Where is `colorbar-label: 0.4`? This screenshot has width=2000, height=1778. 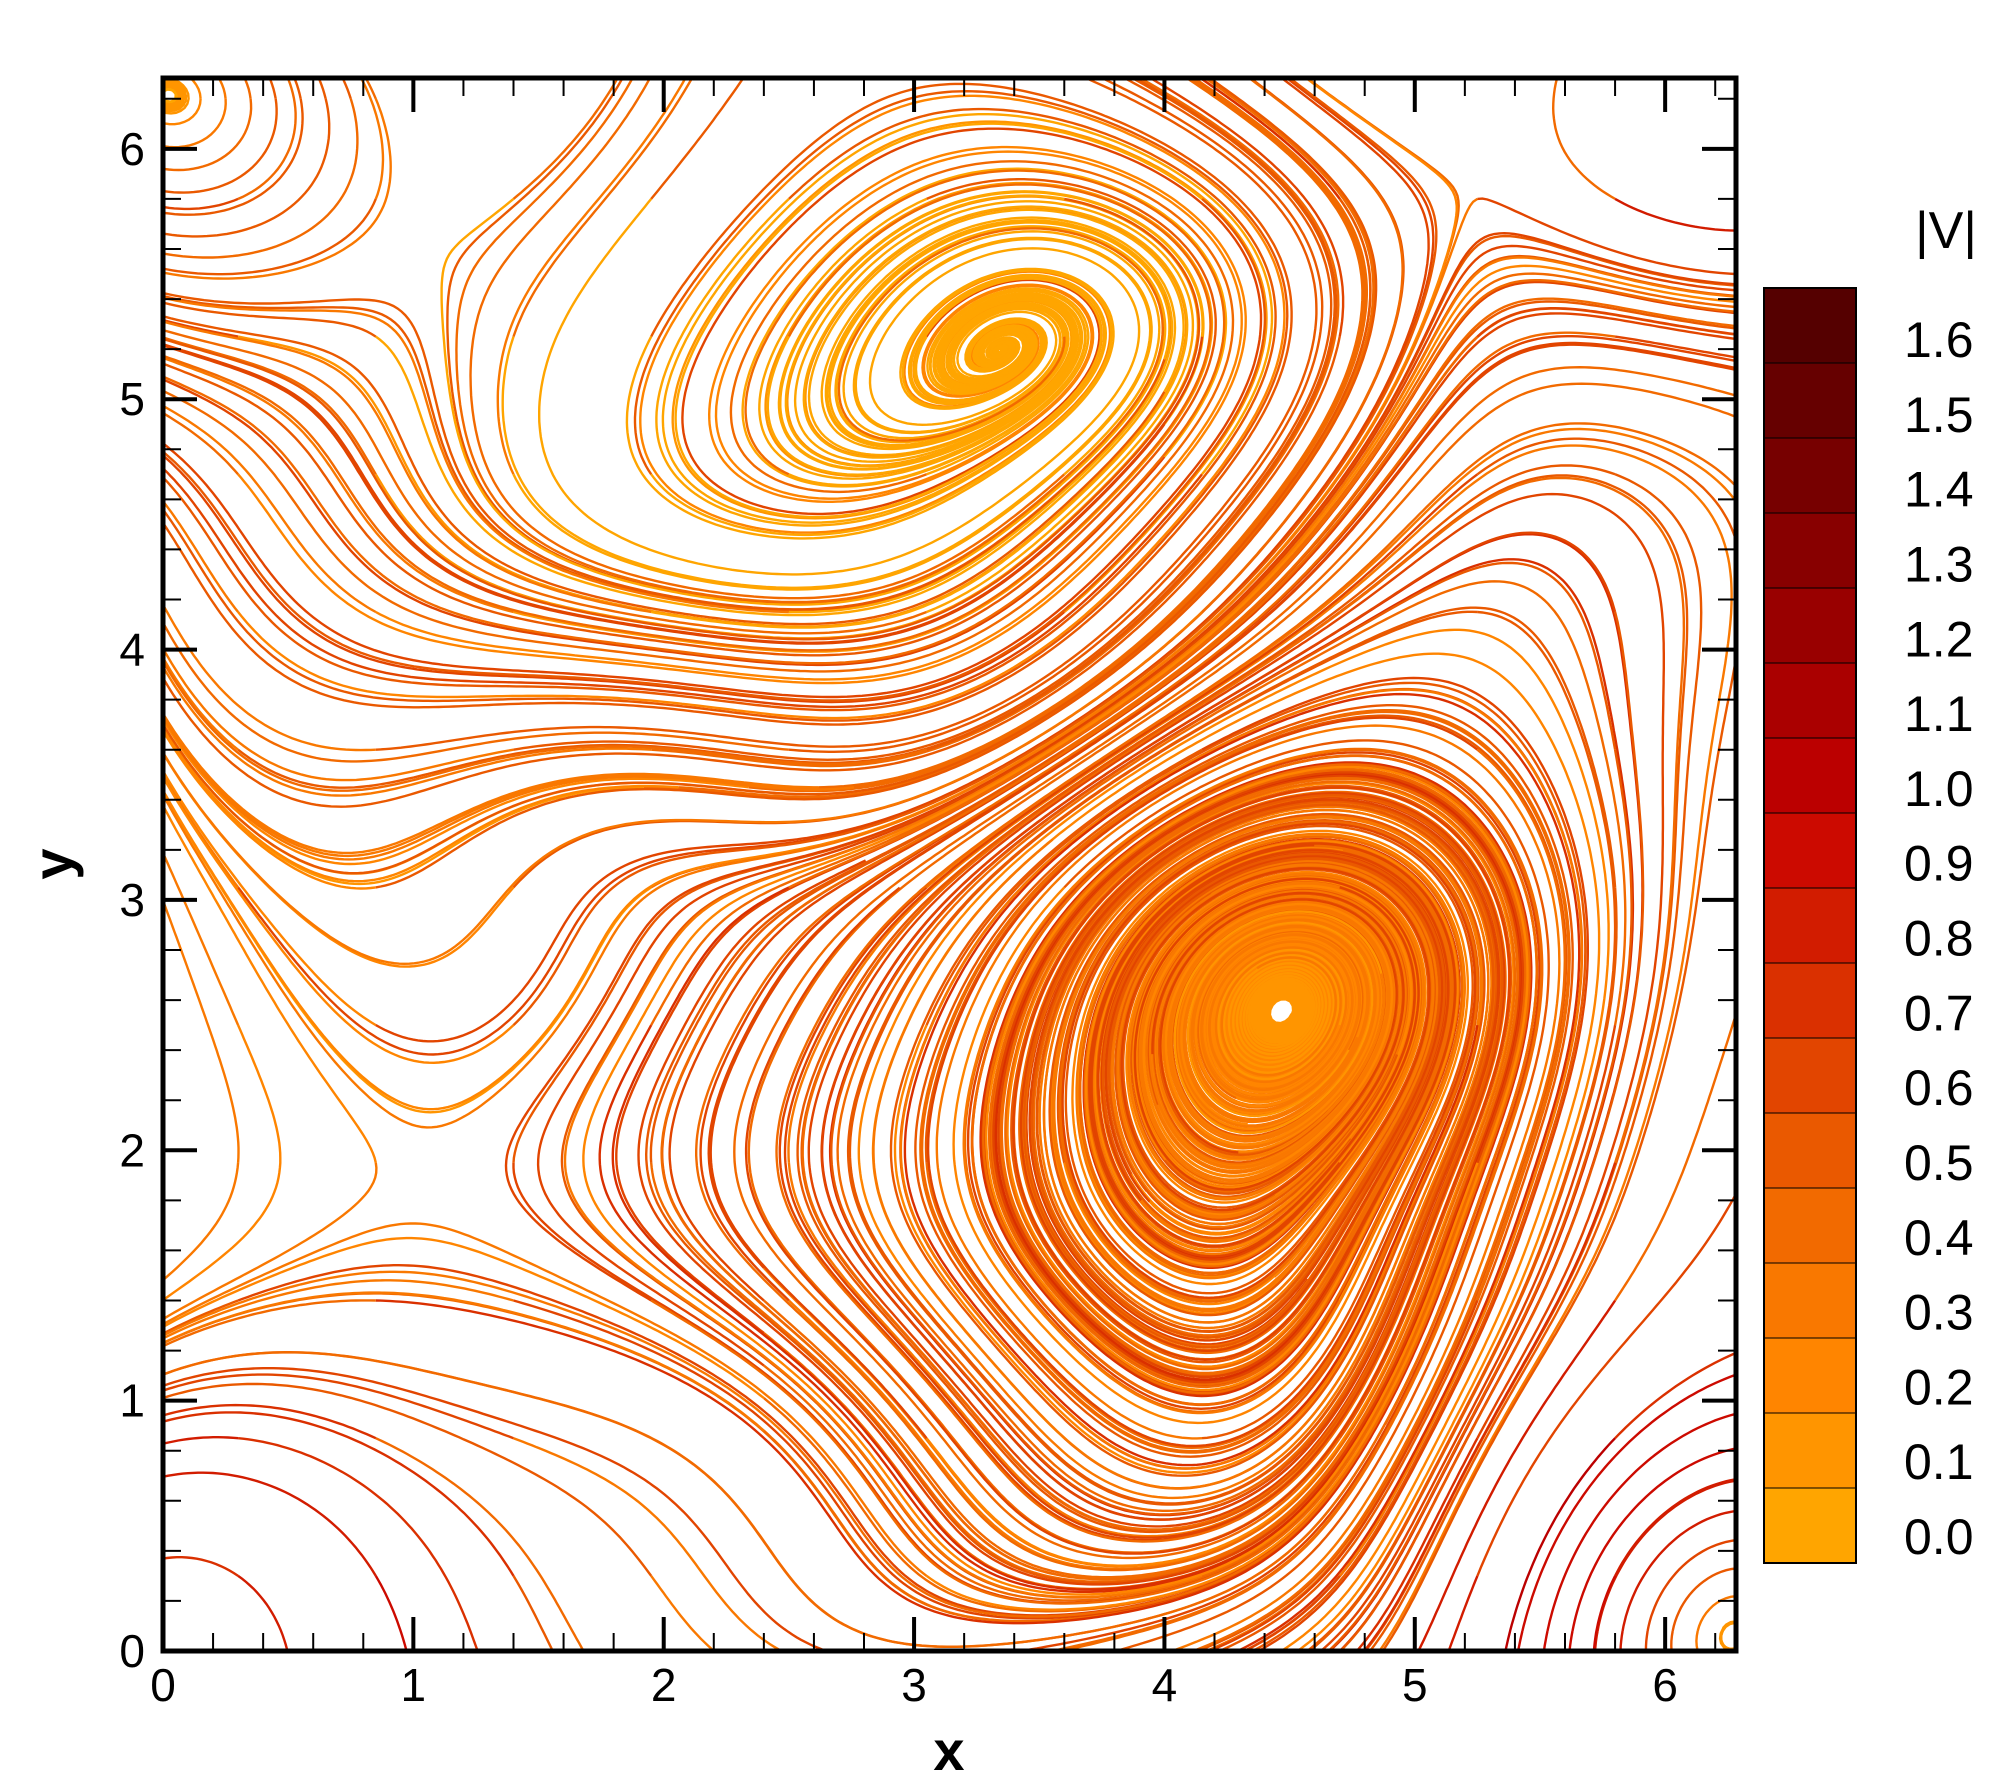 colorbar-label: 0.4 is located at coordinates (1939, 1238).